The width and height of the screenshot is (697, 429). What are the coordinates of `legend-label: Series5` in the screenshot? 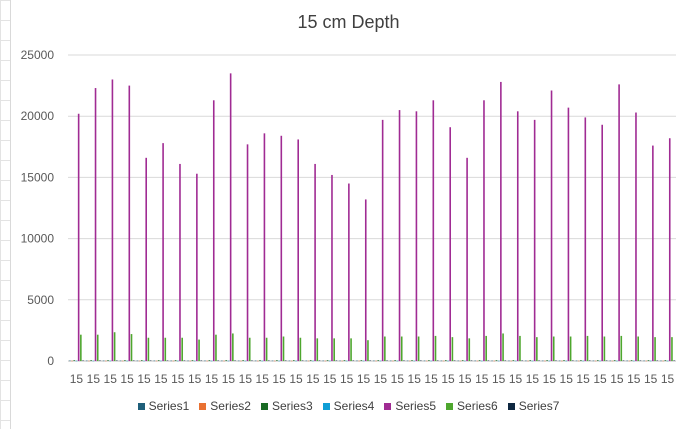 It's located at (416, 406).